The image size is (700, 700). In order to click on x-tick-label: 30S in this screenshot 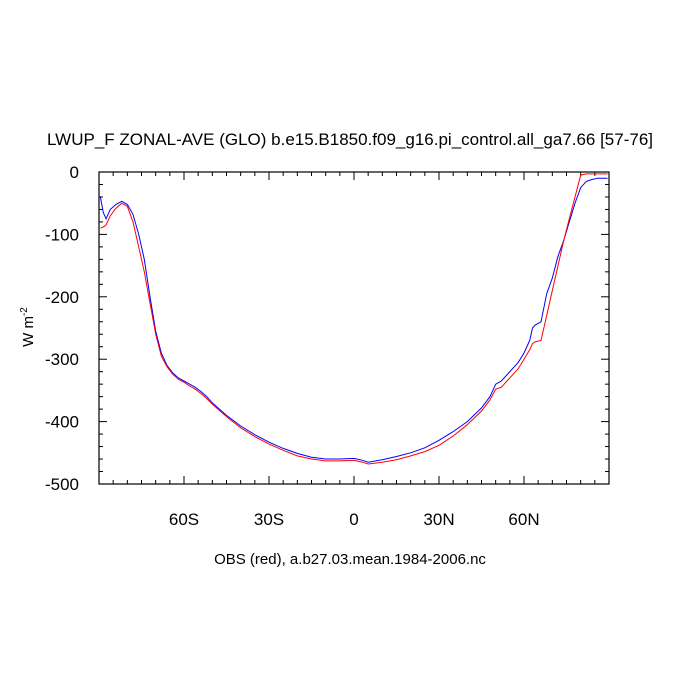, I will do `click(269, 519)`.